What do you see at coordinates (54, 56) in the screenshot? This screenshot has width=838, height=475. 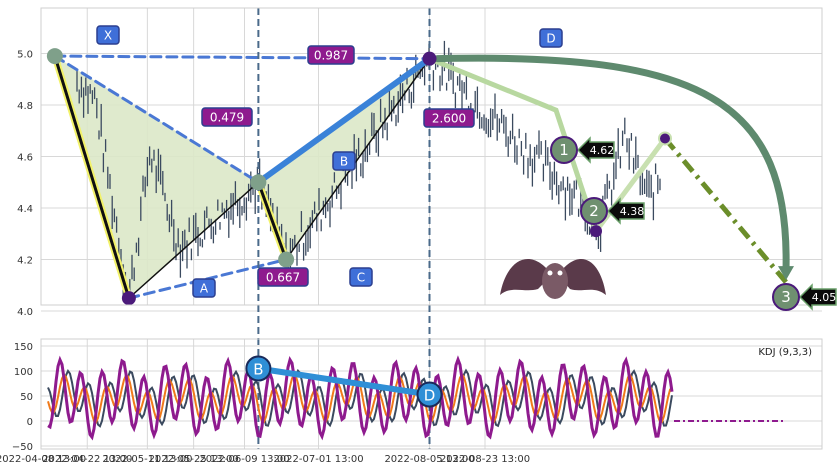 I see `point-dot-X` at bounding box center [54, 56].